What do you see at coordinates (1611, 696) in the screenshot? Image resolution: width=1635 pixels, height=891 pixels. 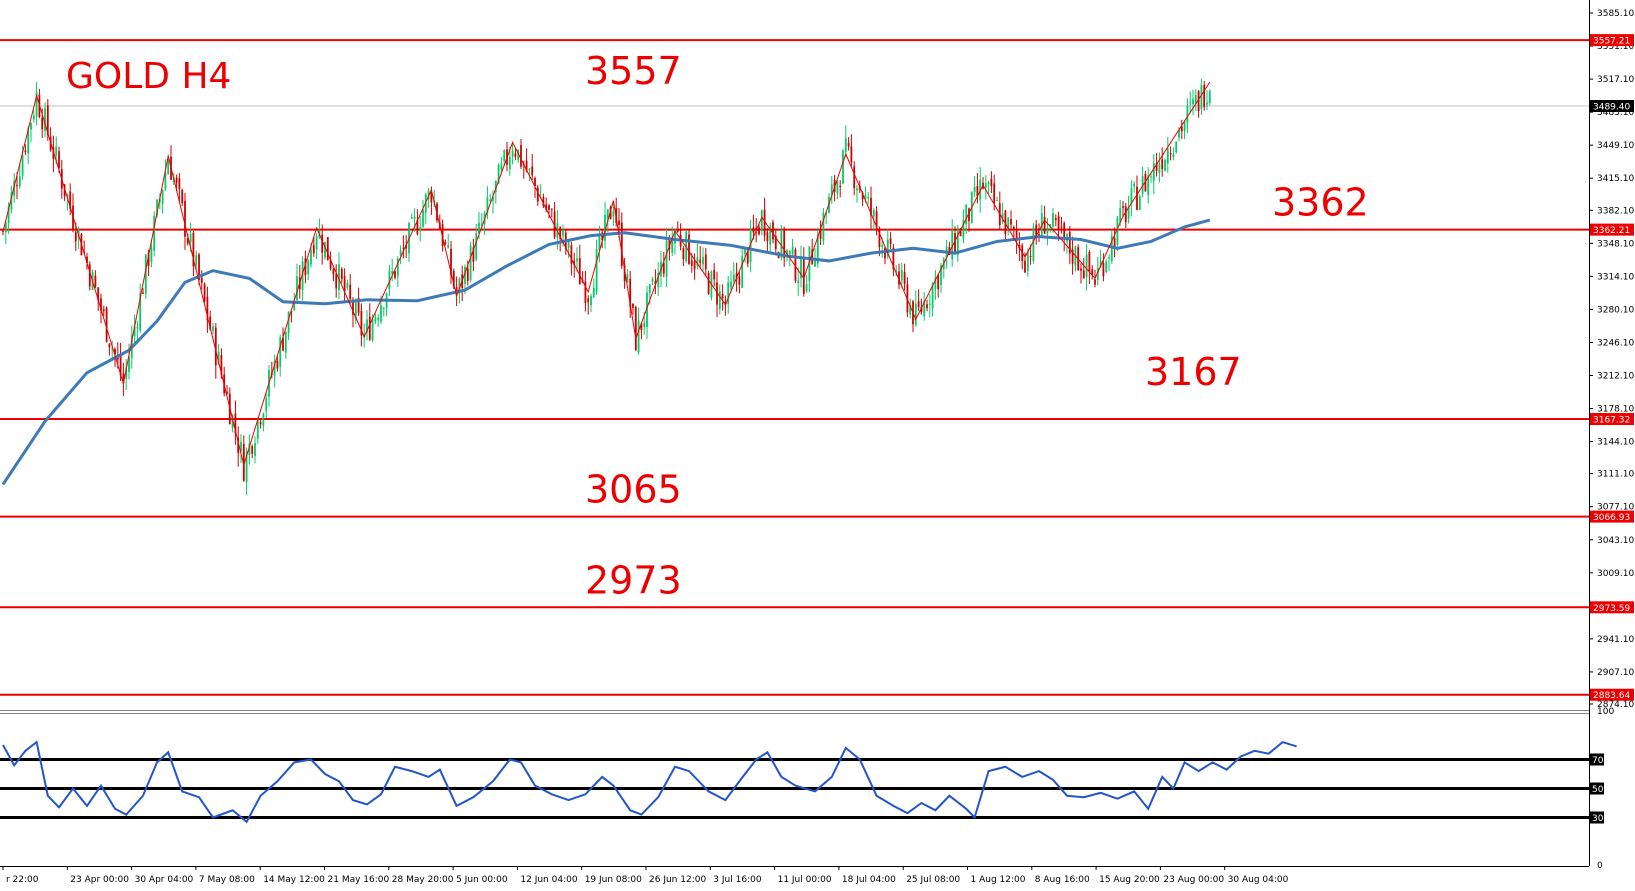 I see `level-tag-label: 2883.64` at bounding box center [1611, 696].